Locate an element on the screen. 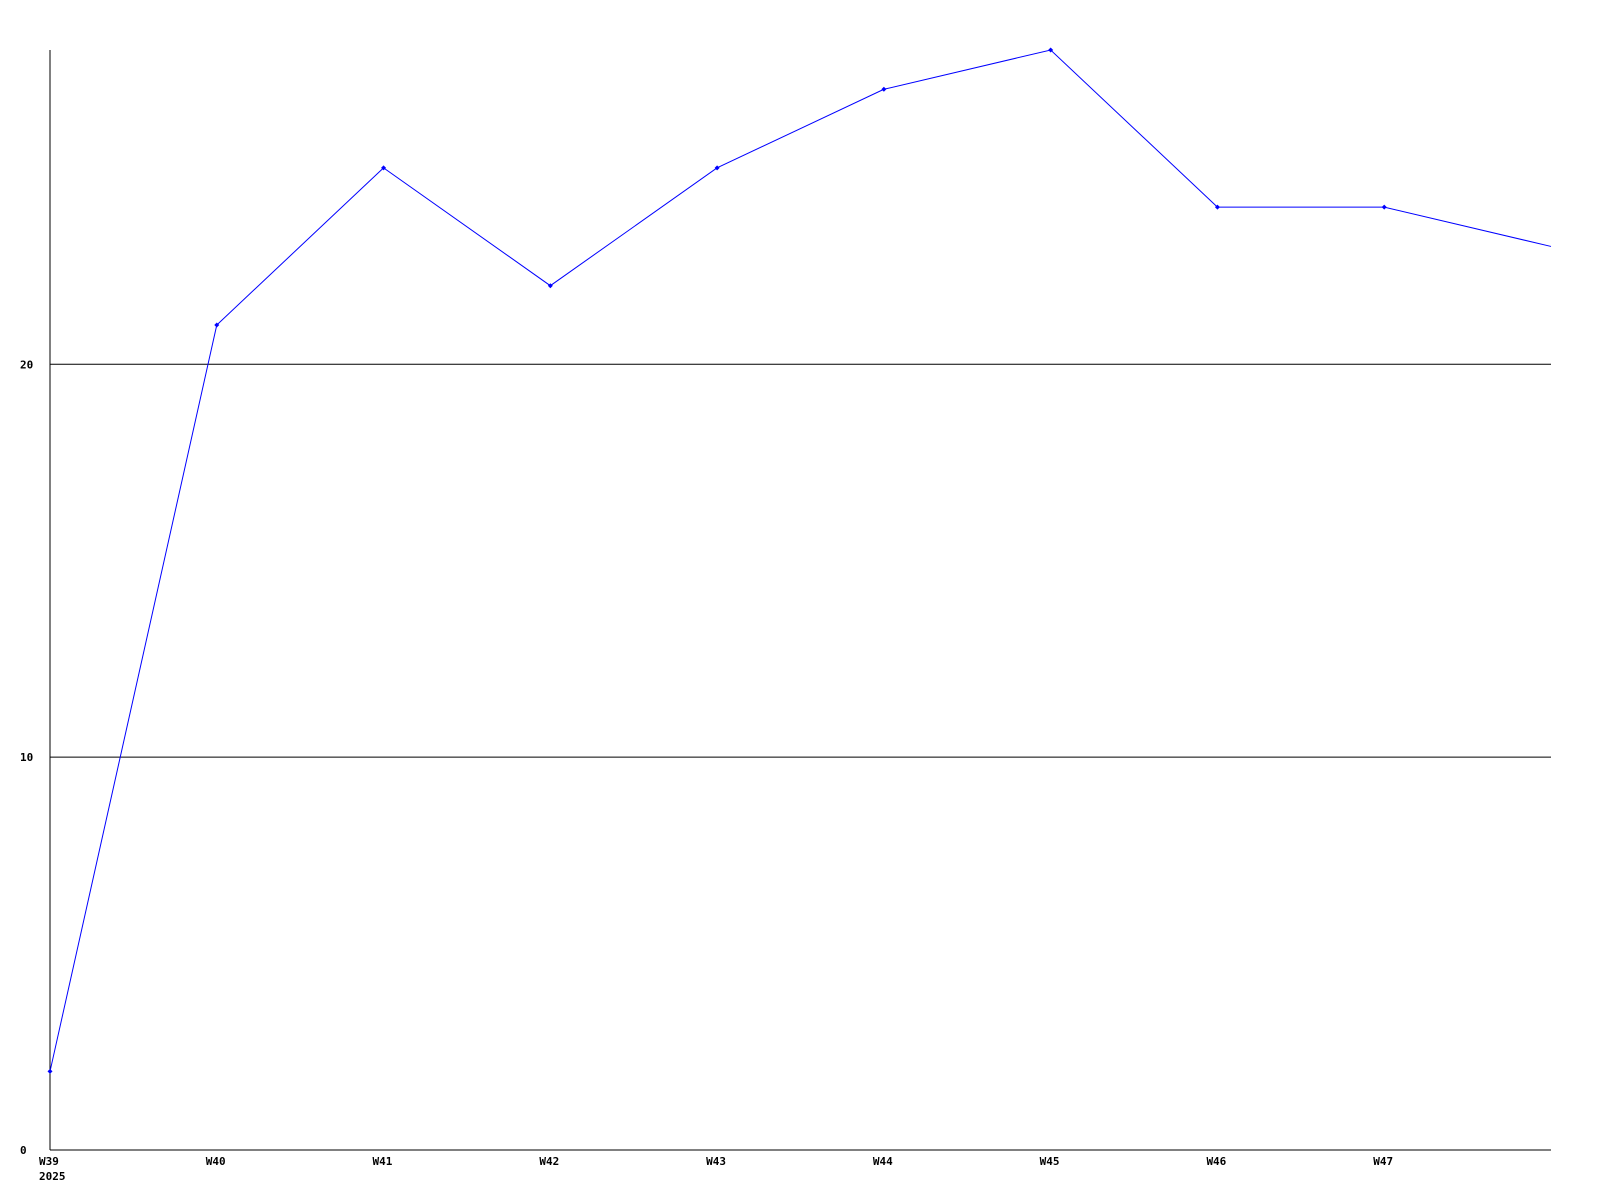  y-tick-label: 20 is located at coordinates (26, 364).